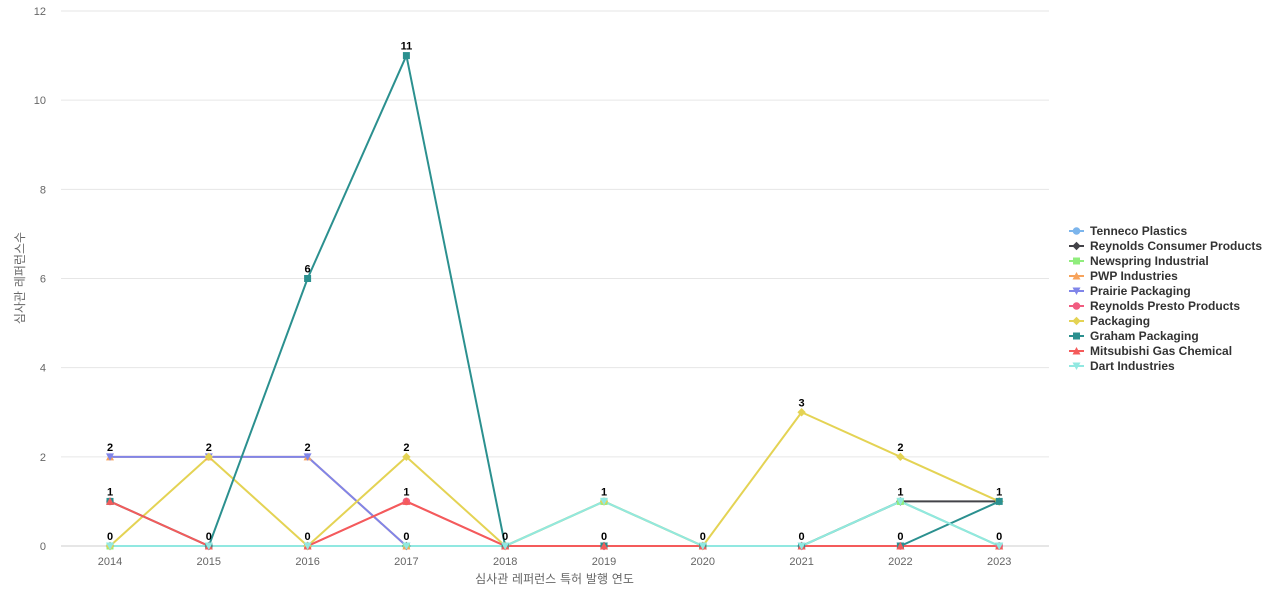 The height and width of the screenshot is (600, 1280). What do you see at coordinates (1144, 336) in the screenshot?
I see `legend-label: Graham Packaging` at bounding box center [1144, 336].